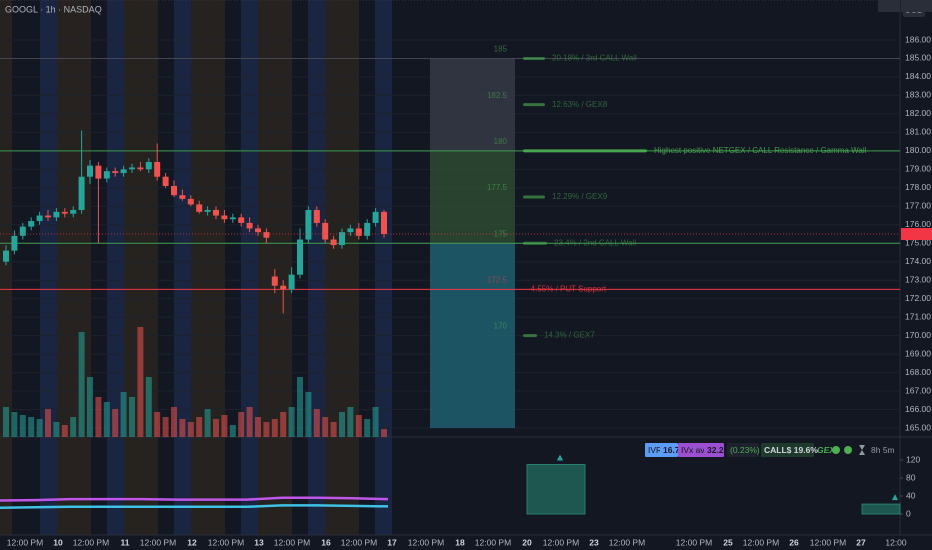 The image size is (932, 550). Describe the element at coordinates (918, 187) in the screenshot. I see `y-tick-label: 178.00` at that location.